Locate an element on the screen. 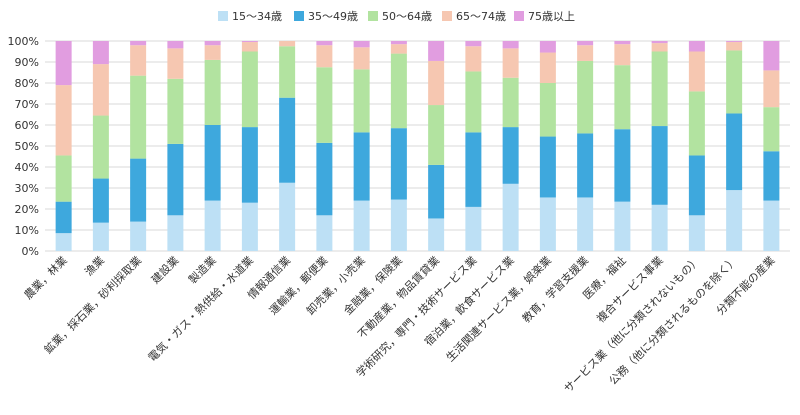 This screenshot has height=415, width=800. y-tick-label: 70% is located at coordinates (27, 104).